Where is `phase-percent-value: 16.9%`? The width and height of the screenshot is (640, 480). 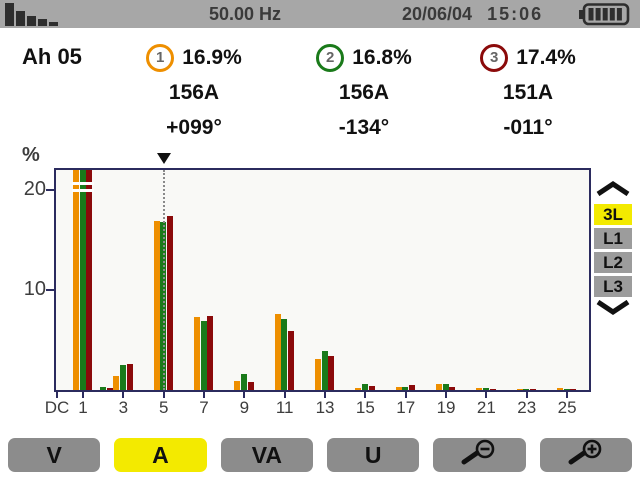
phase-percent-value: 16.9% is located at coordinates (212, 57).